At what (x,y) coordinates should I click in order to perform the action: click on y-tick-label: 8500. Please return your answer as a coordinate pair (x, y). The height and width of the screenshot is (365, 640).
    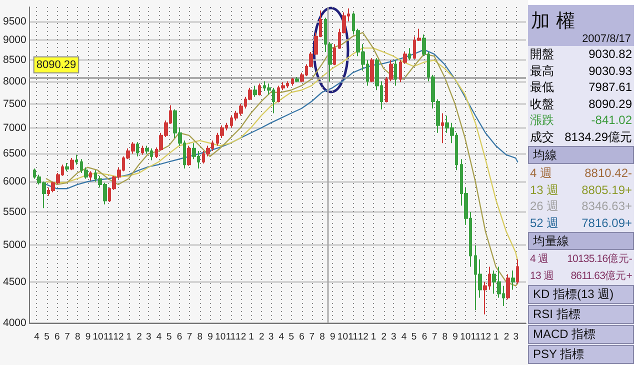
    Looking at the image, I should click on (15, 60).